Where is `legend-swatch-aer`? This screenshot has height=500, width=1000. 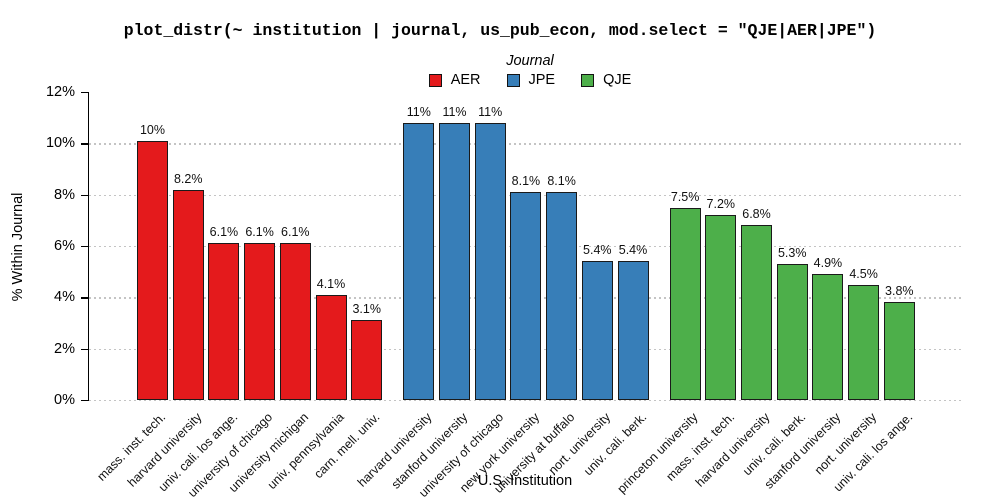 legend-swatch-aer is located at coordinates (435, 80).